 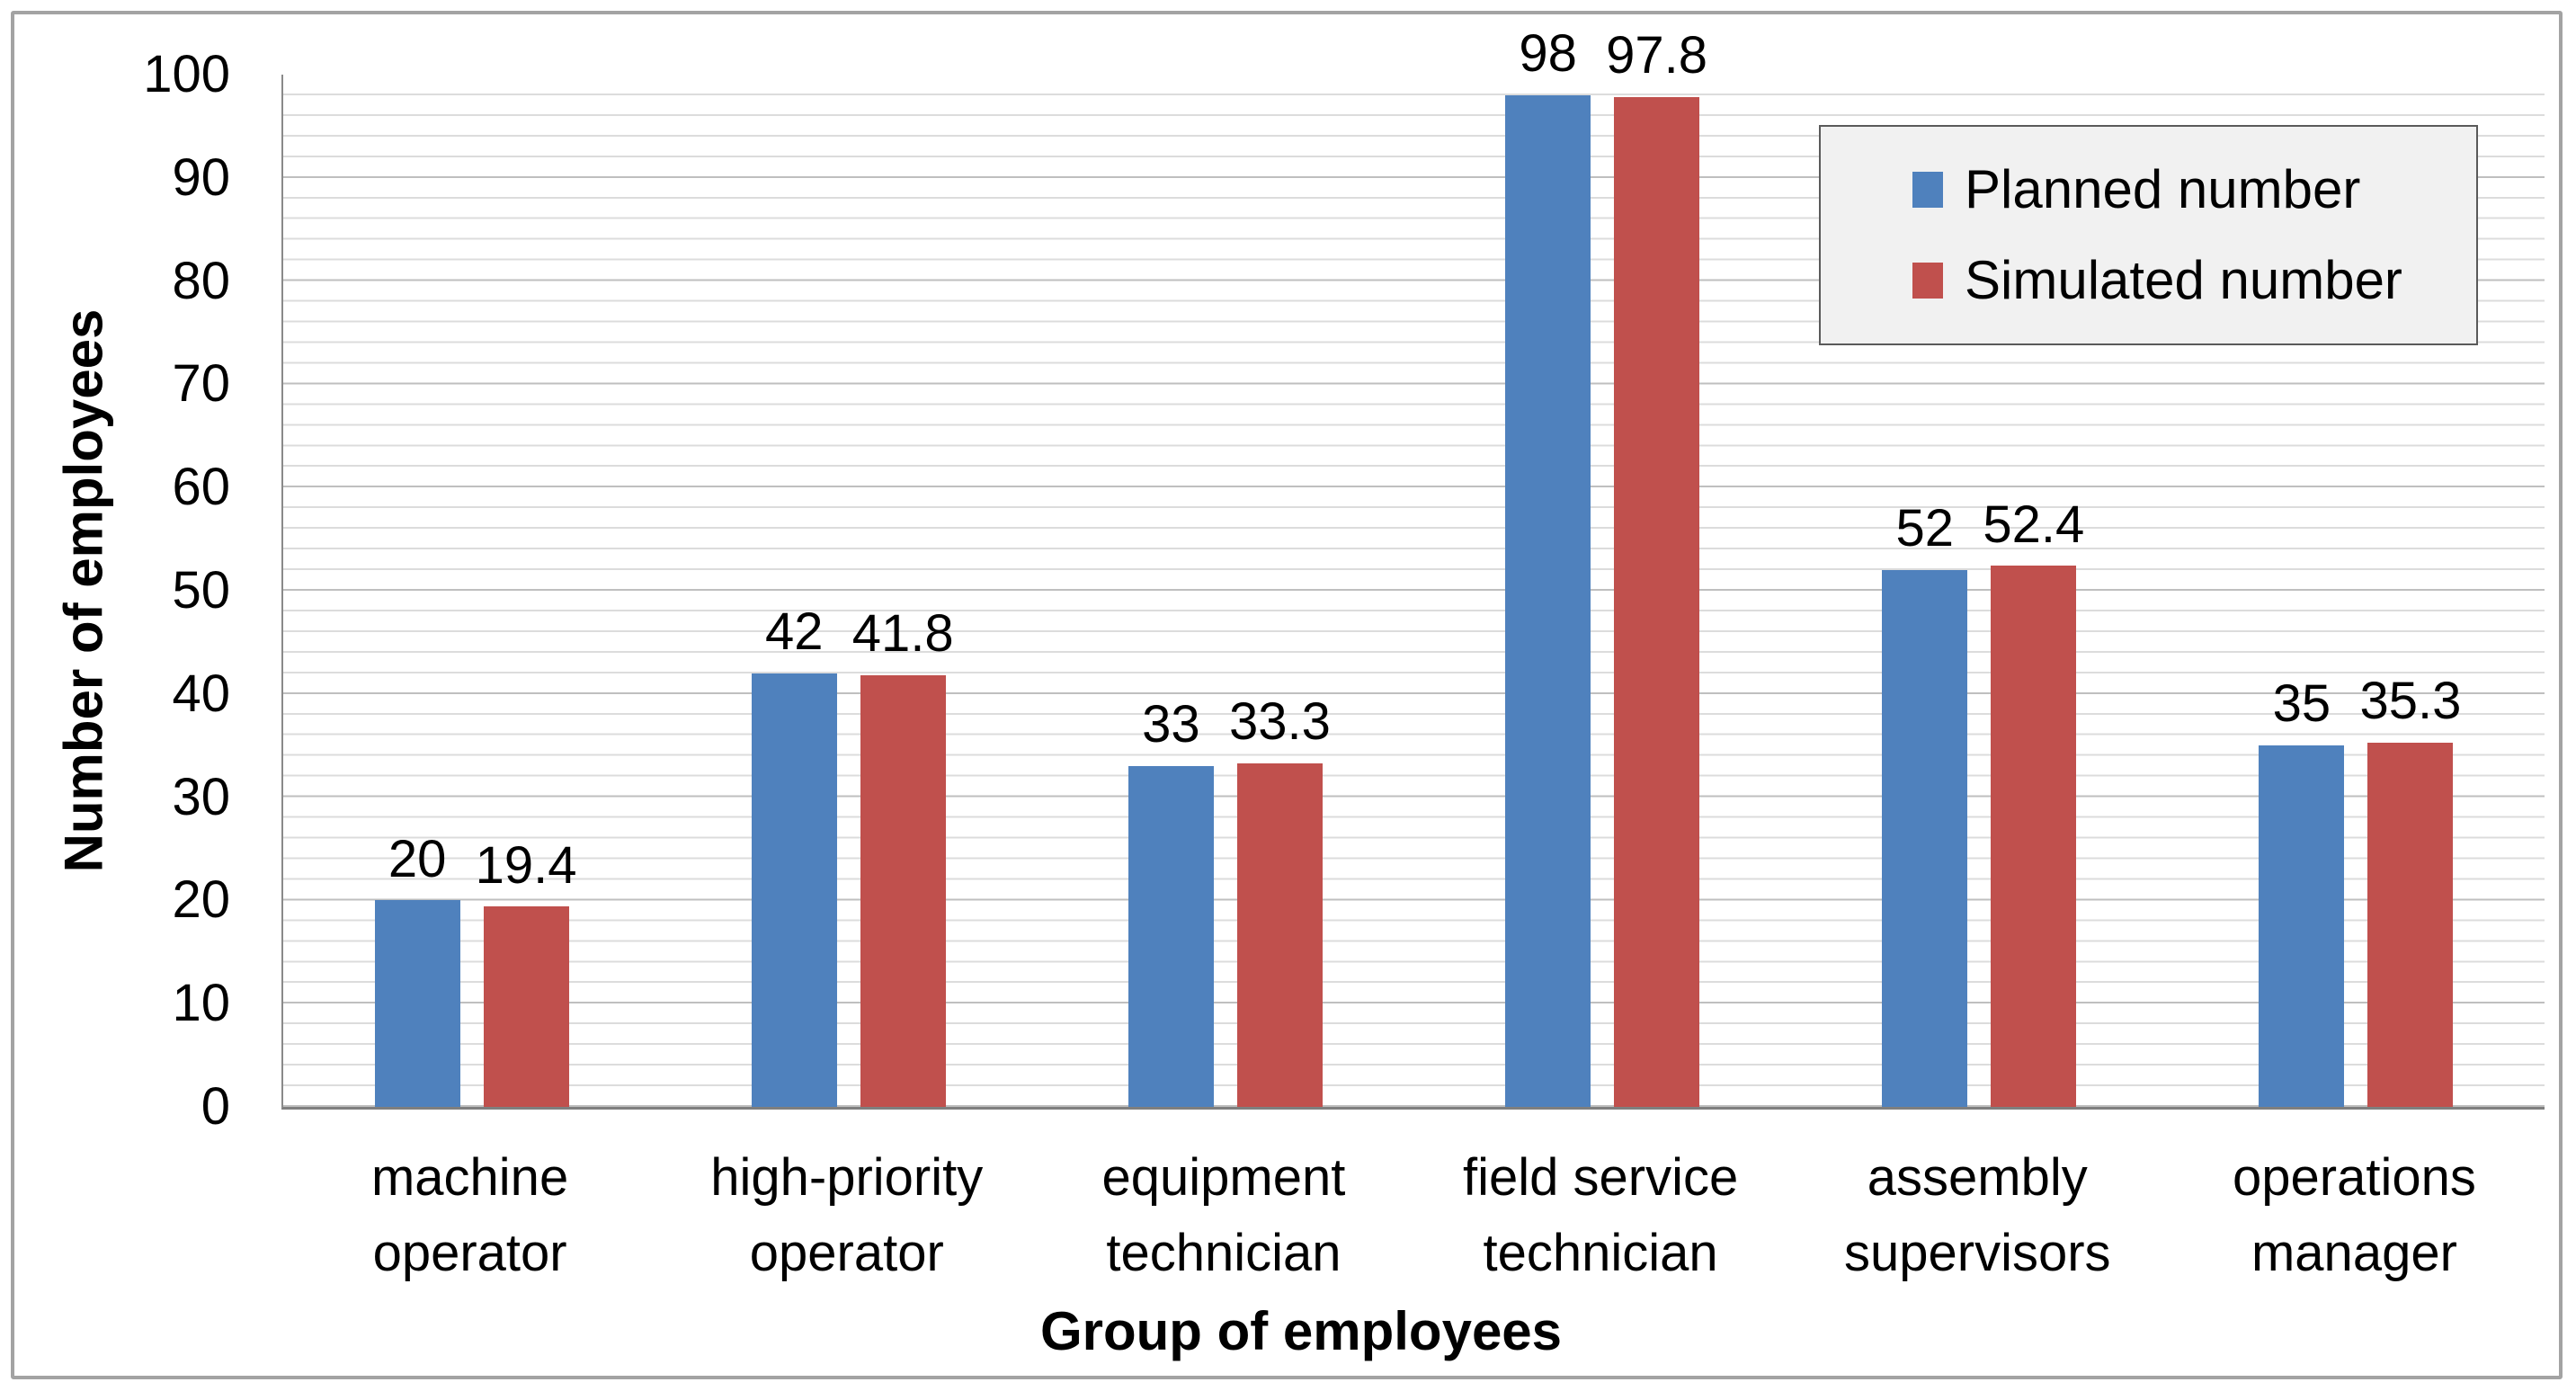 What do you see at coordinates (201, 177) in the screenshot?
I see `y-tick-90: 90` at bounding box center [201, 177].